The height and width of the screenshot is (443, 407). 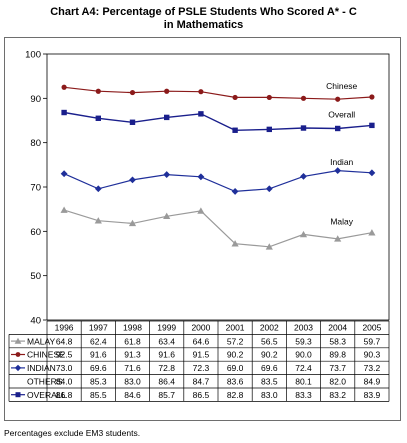 I want to click on data-point-overall-1999, so click(x=167, y=117).